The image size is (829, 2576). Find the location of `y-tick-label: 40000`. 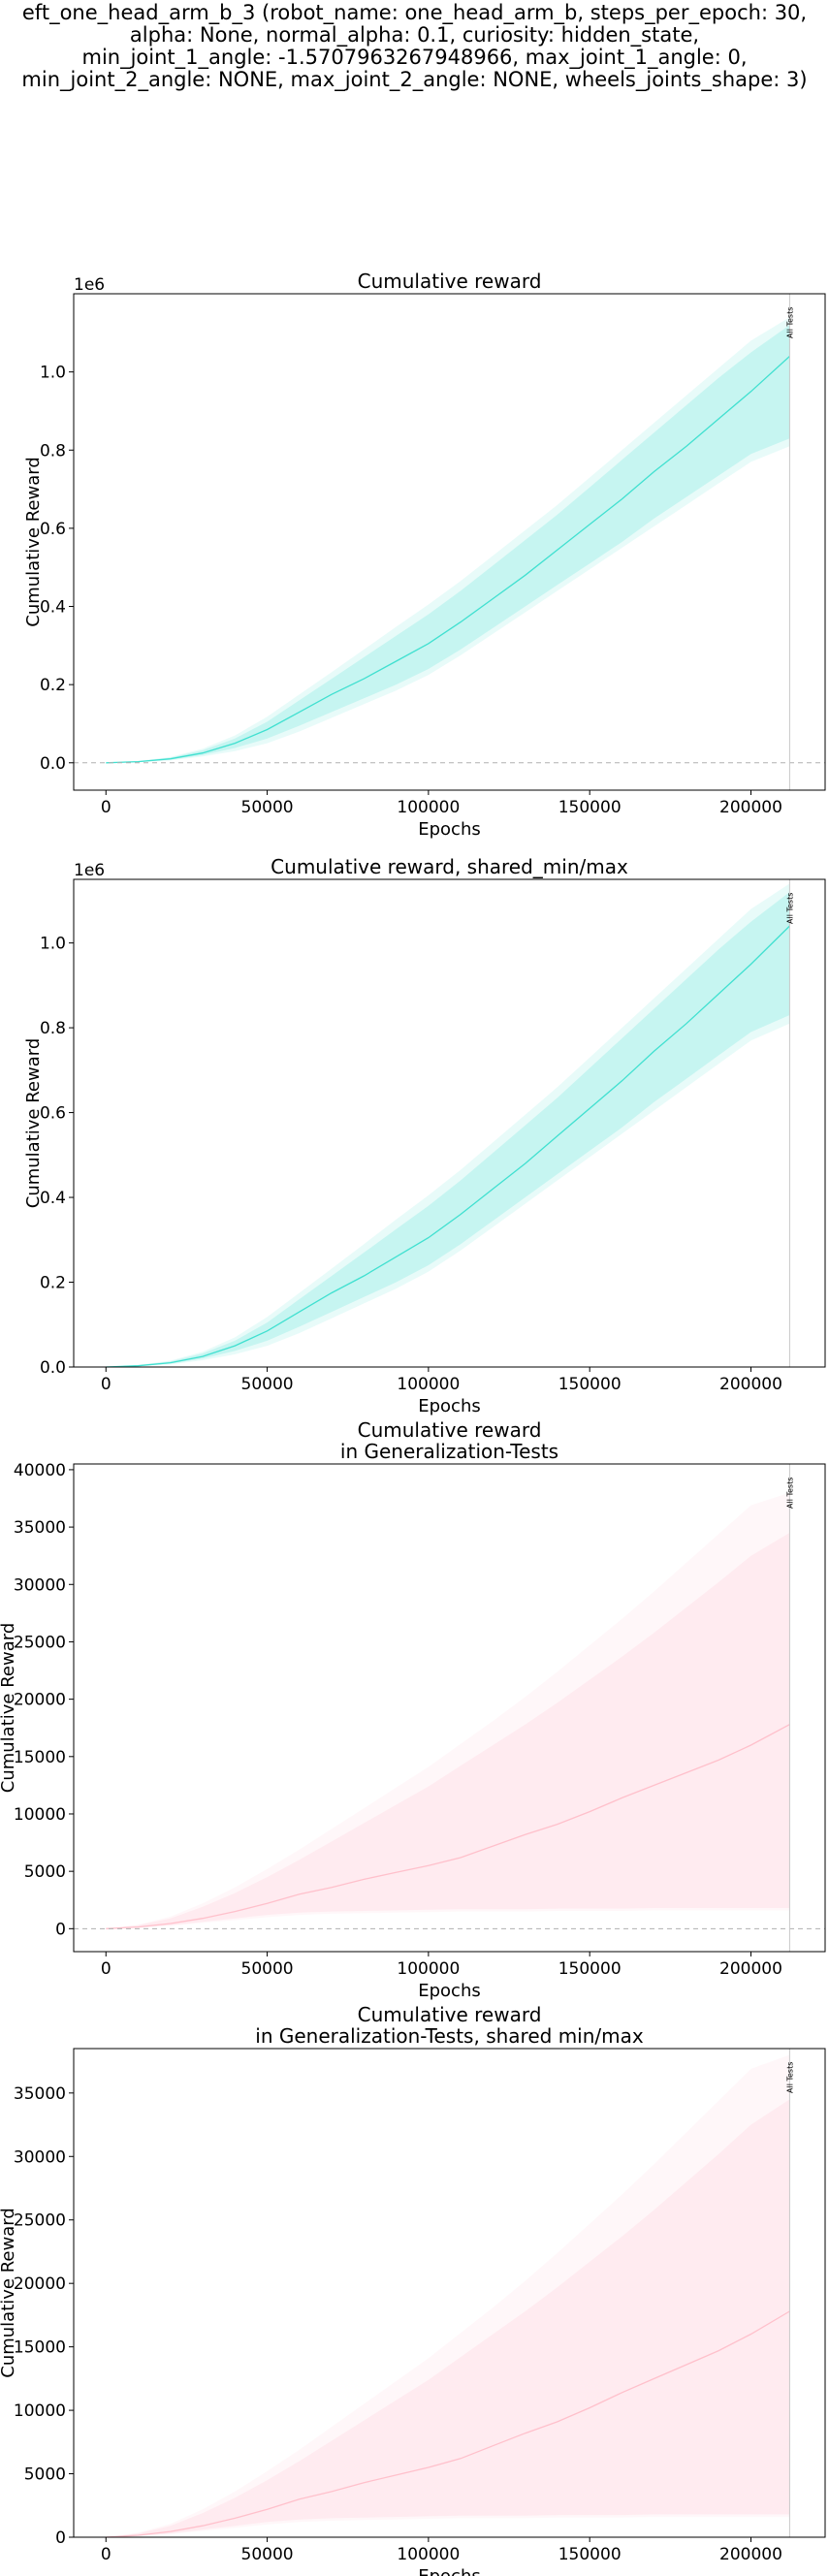

y-tick-label: 40000 is located at coordinates (40, 1470).